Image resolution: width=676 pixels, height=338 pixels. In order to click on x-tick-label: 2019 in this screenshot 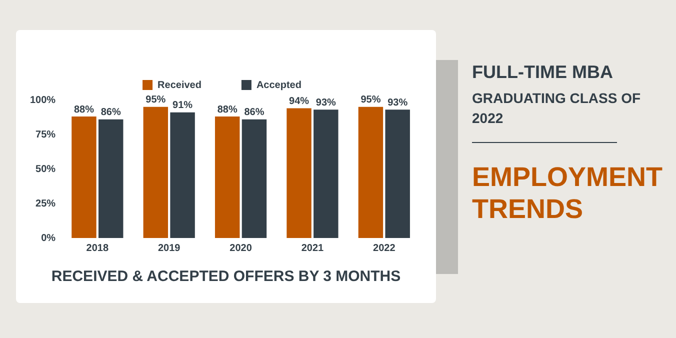, I will do `click(169, 248)`.